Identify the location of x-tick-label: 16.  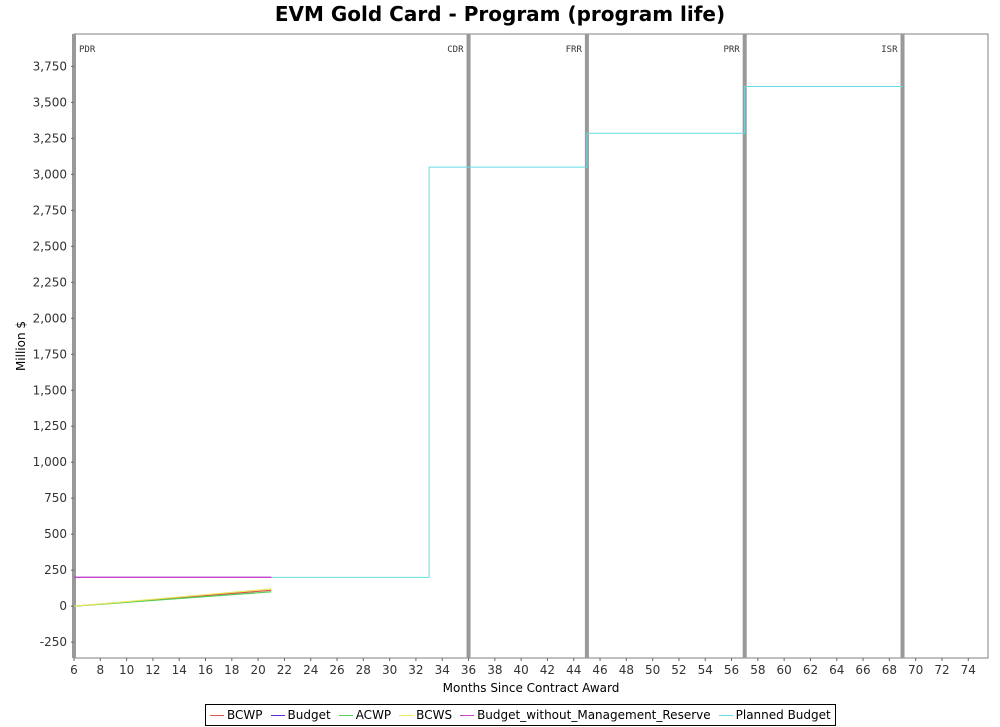
(205, 670).